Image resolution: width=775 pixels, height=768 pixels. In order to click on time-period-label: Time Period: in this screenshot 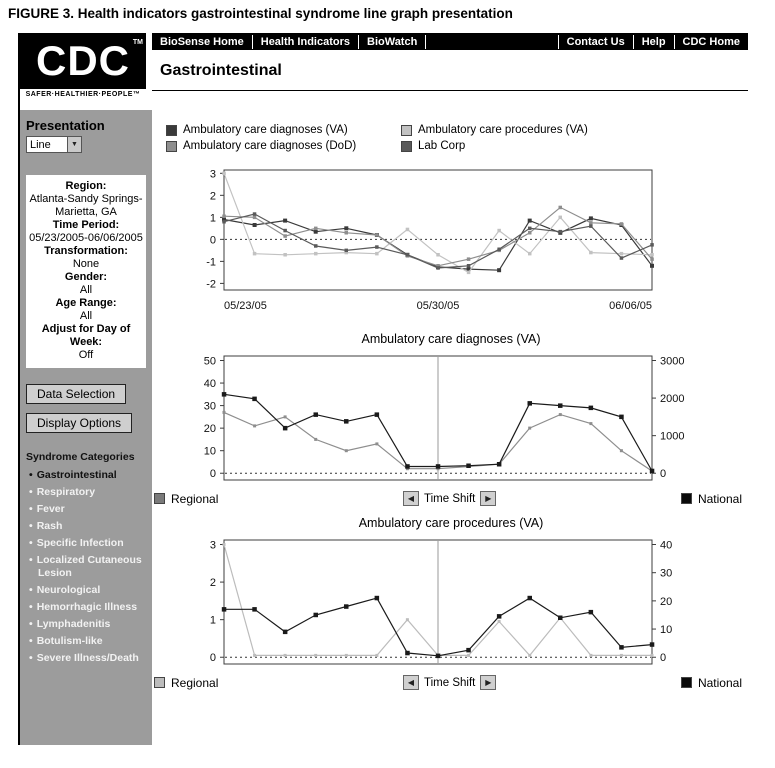, I will do `click(86, 225)`.